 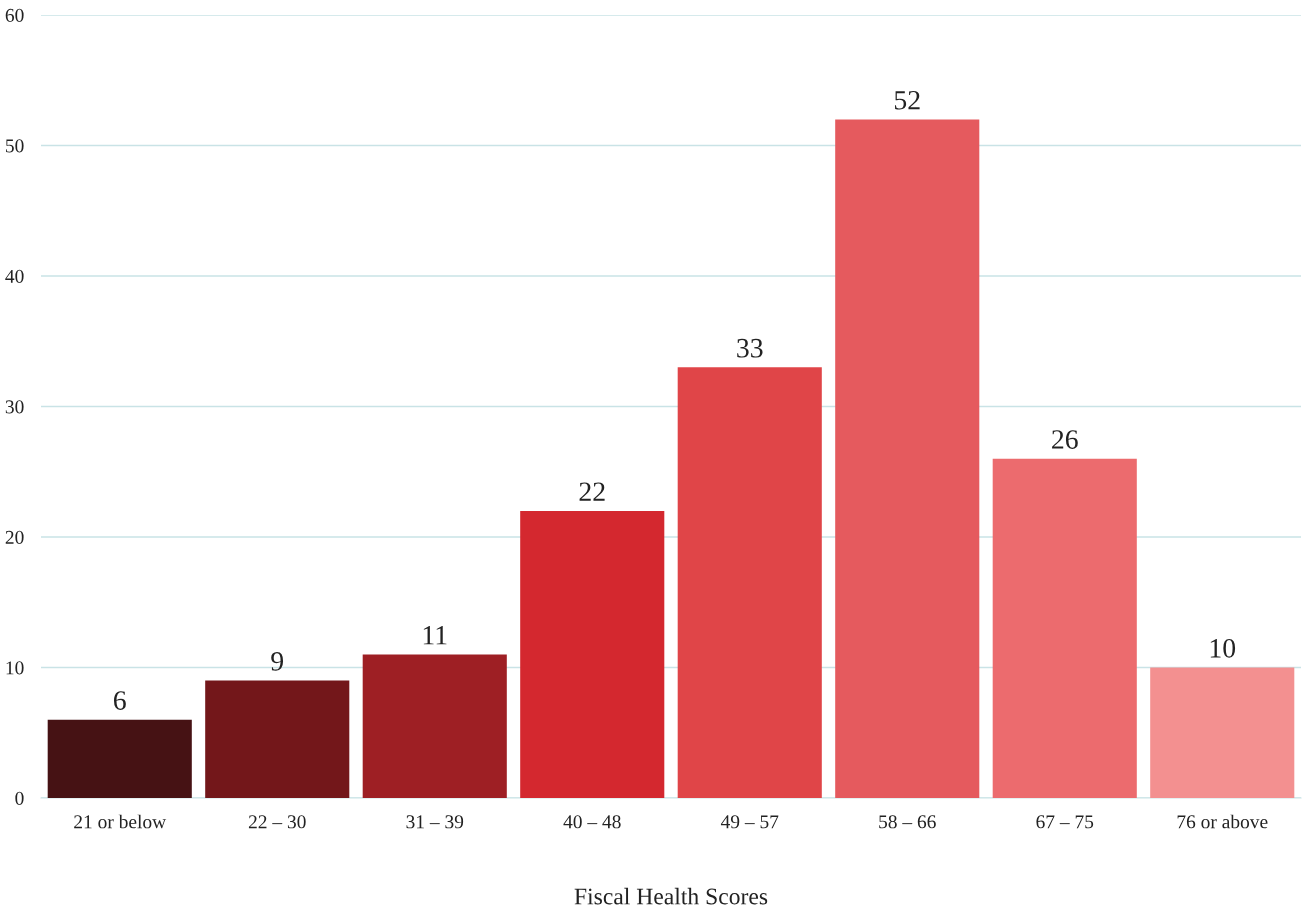 What do you see at coordinates (1065, 822) in the screenshot?
I see `x-tick-label: 67 – 75` at bounding box center [1065, 822].